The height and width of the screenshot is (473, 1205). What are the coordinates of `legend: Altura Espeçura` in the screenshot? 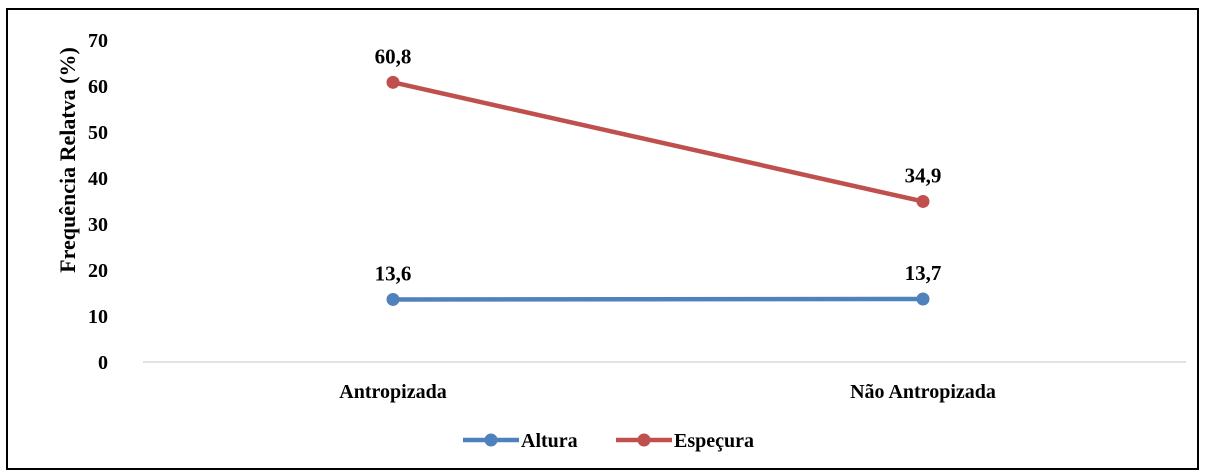 It's located at (608, 441).